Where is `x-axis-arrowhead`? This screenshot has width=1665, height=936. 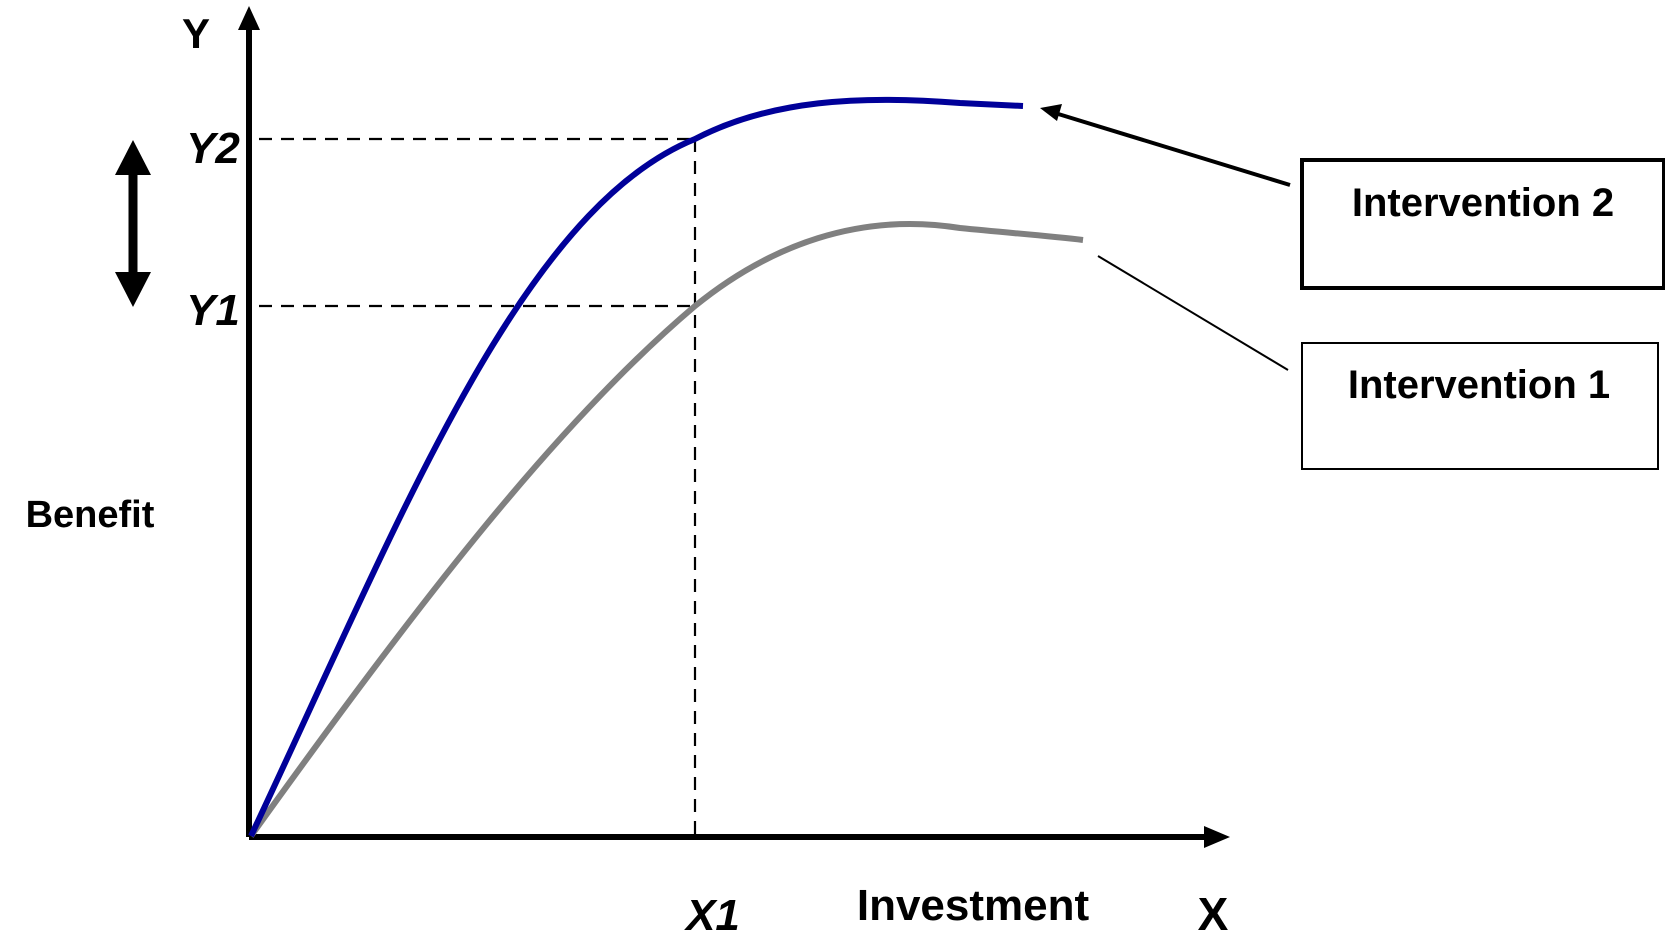 x-axis-arrowhead is located at coordinates (1217, 837).